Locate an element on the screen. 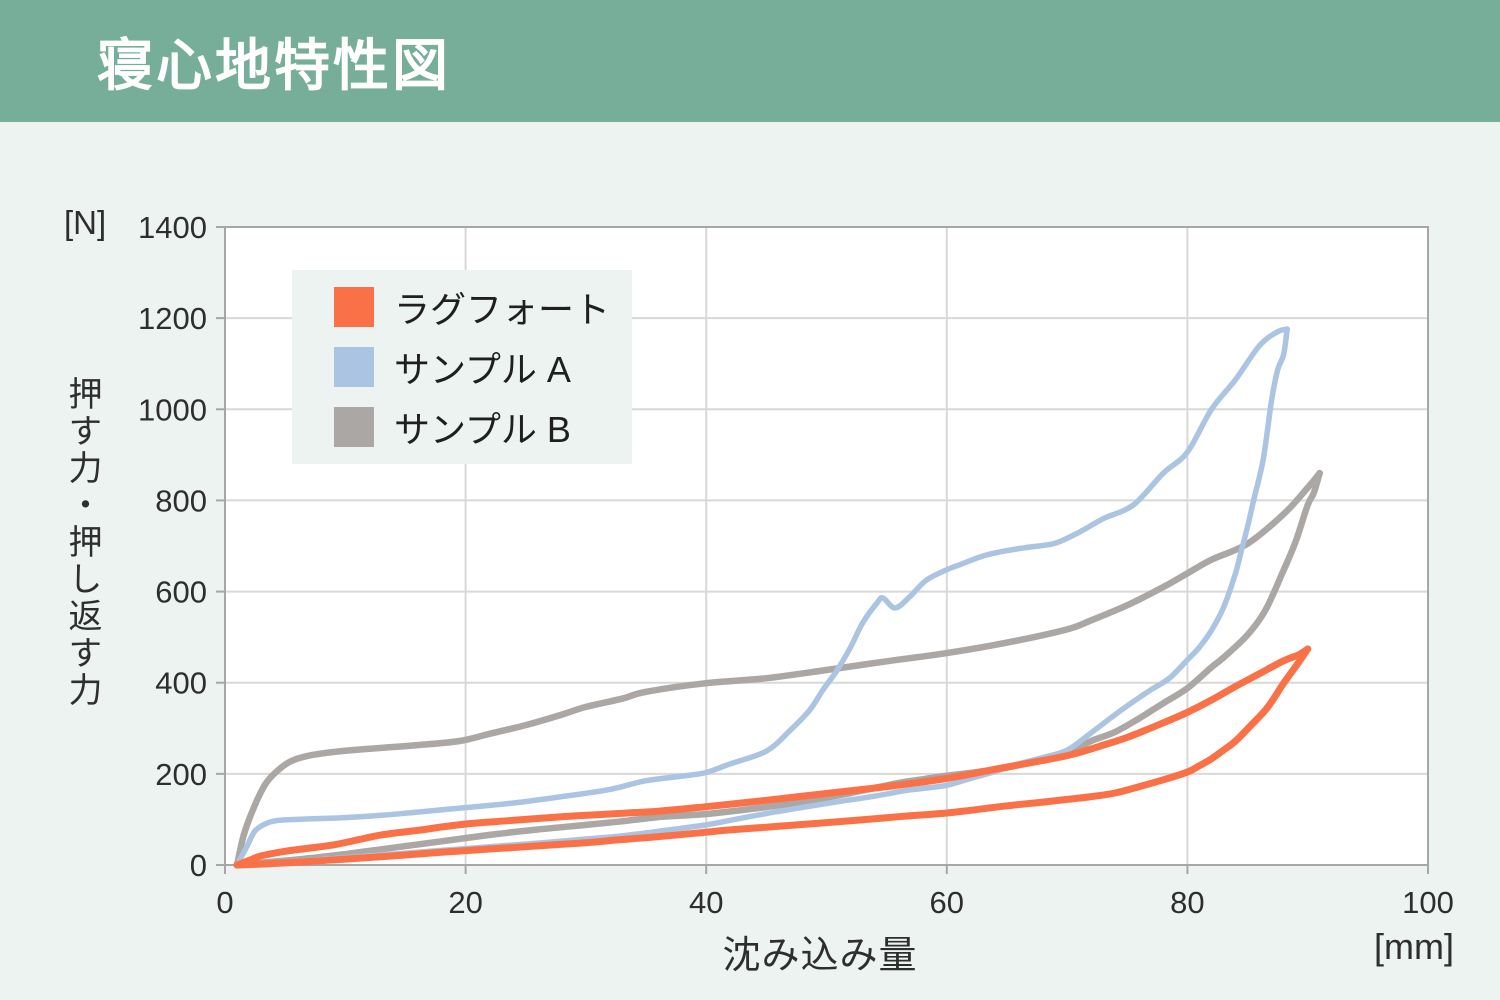 The width and height of the screenshot is (1500, 1000). x-tick-label: 100 is located at coordinates (1428, 902).